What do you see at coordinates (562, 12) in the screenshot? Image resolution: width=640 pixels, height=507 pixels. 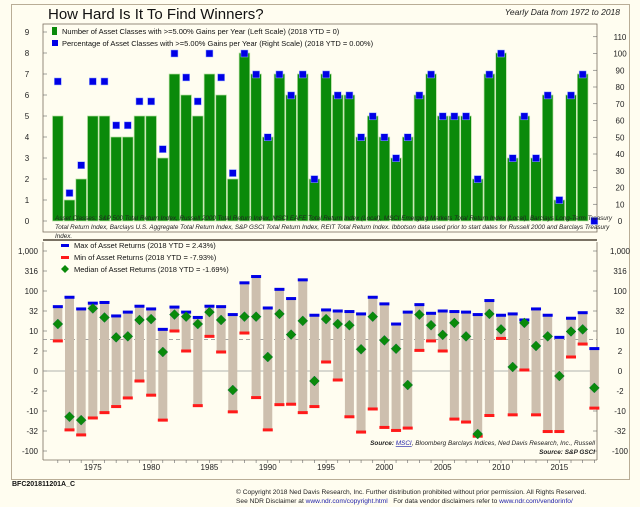 I see `chart-subtitle: Yearly Data from 1972 to 2018` at bounding box center [562, 12].